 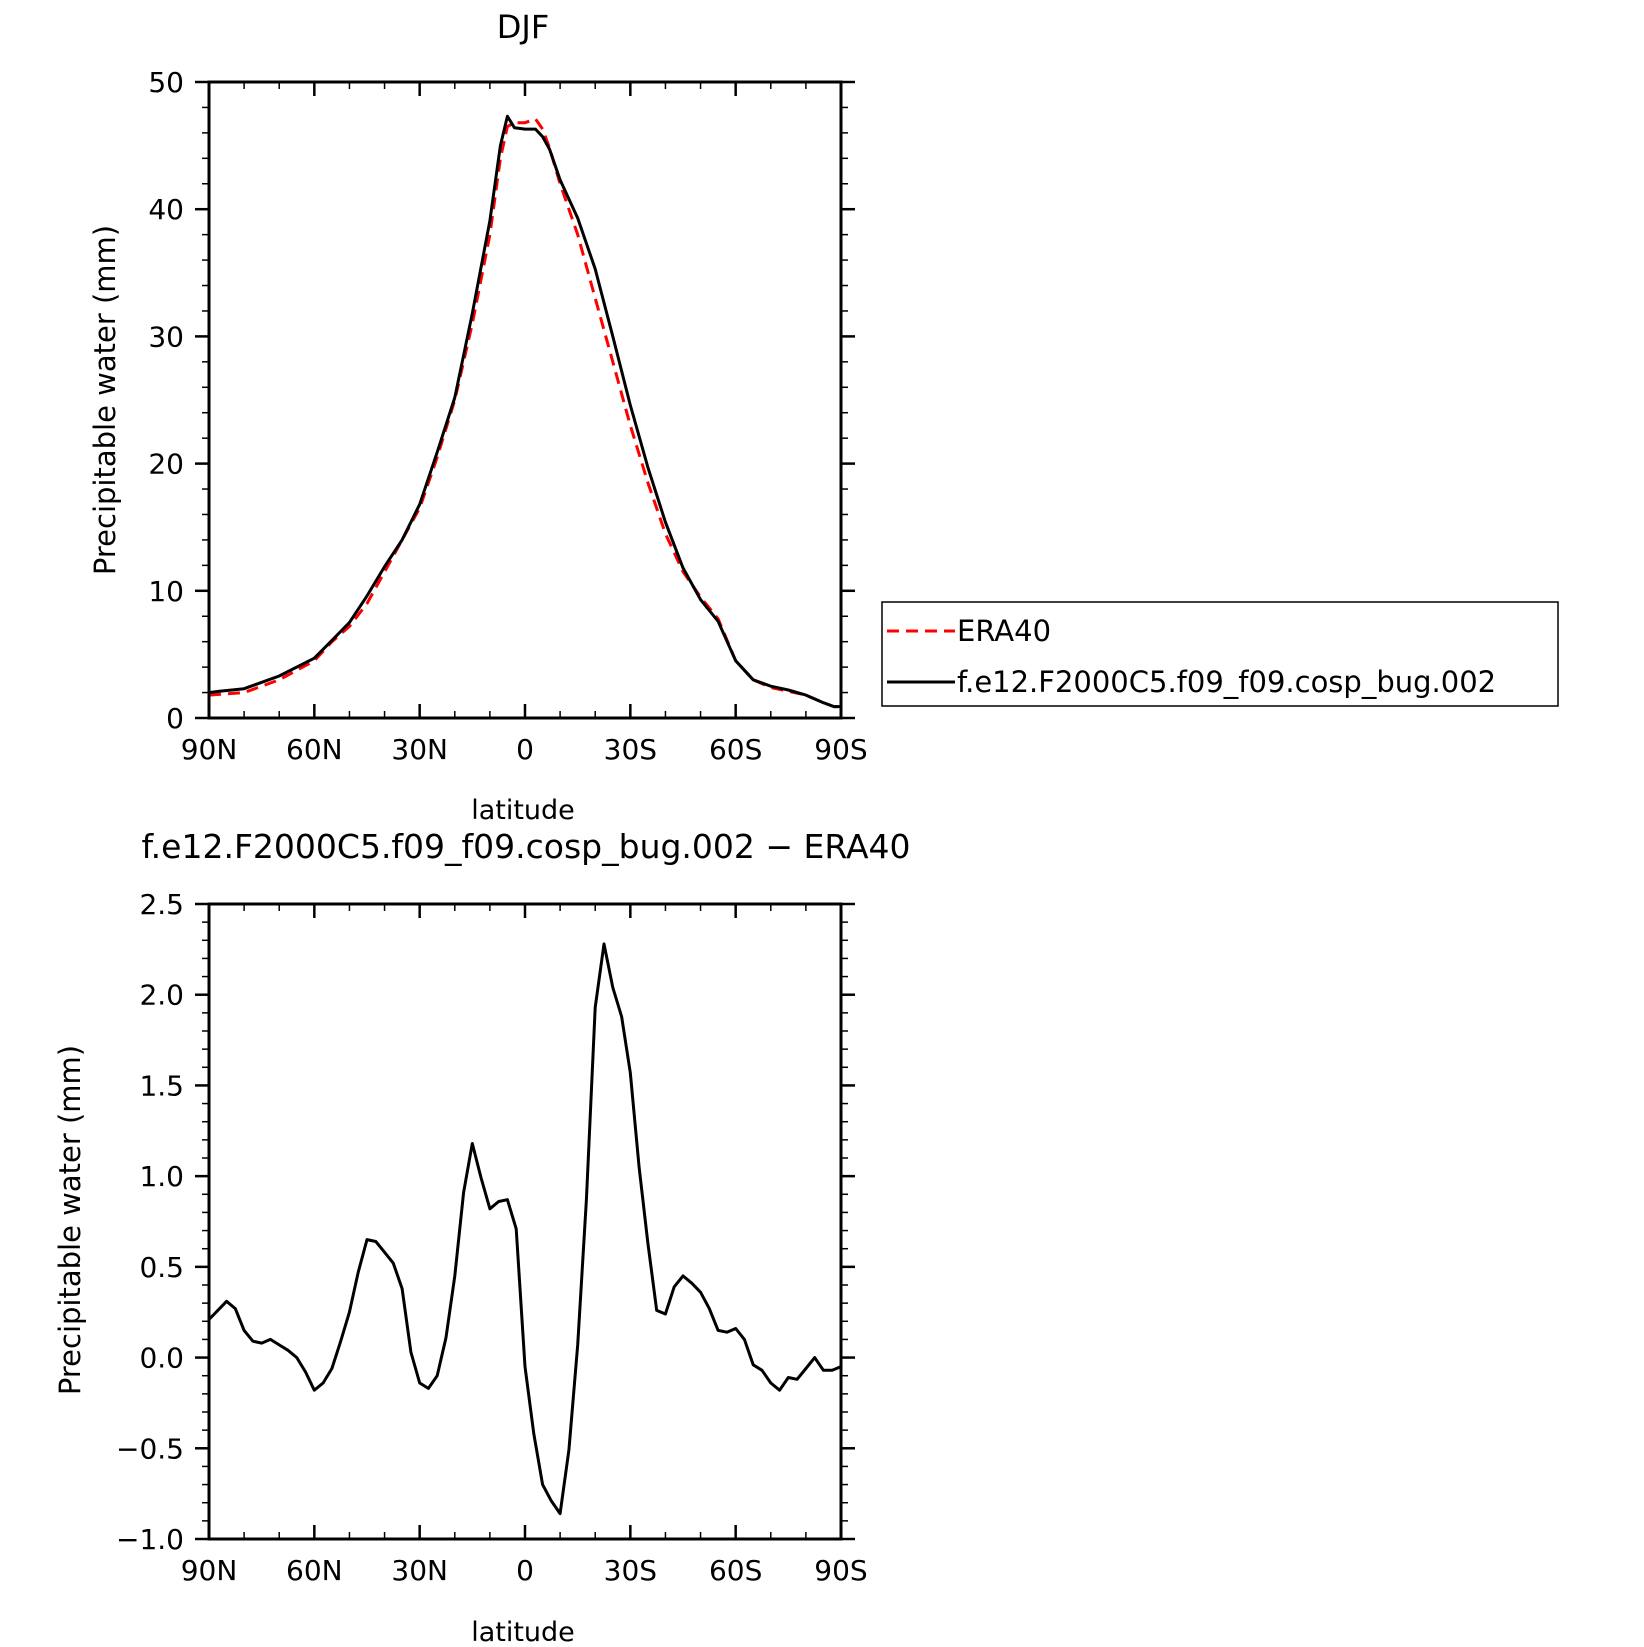 What do you see at coordinates (1226, 682) in the screenshot?
I see `legend-label-model: f.e12.F2000C5.f09_f09.cosp_bug.002` at bounding box center [1226, 682].